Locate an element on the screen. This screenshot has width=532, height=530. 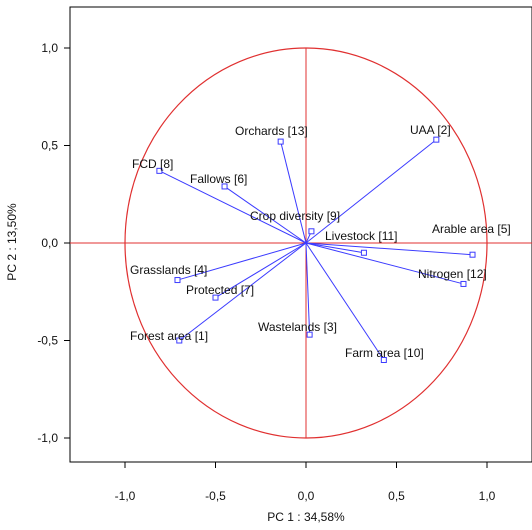
x-tick-label: 0,0 is located at coordinates (306, 496).